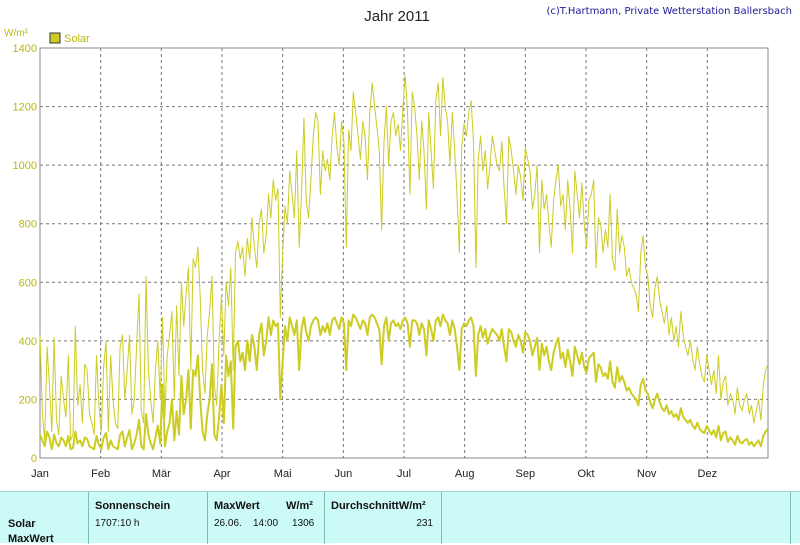  Describe the element at coordinates (404, 474) in the screenshot. I see `x-tick-label: Jul` at that location.